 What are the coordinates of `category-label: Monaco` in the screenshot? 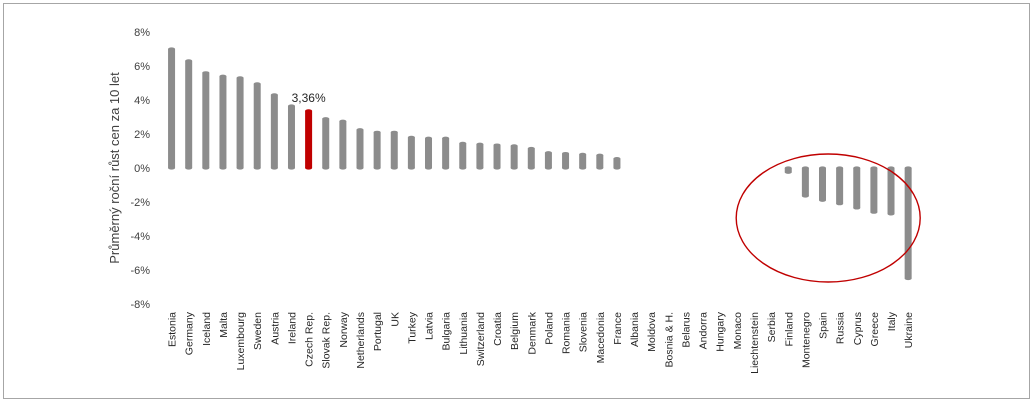 It's located at (738, 331).